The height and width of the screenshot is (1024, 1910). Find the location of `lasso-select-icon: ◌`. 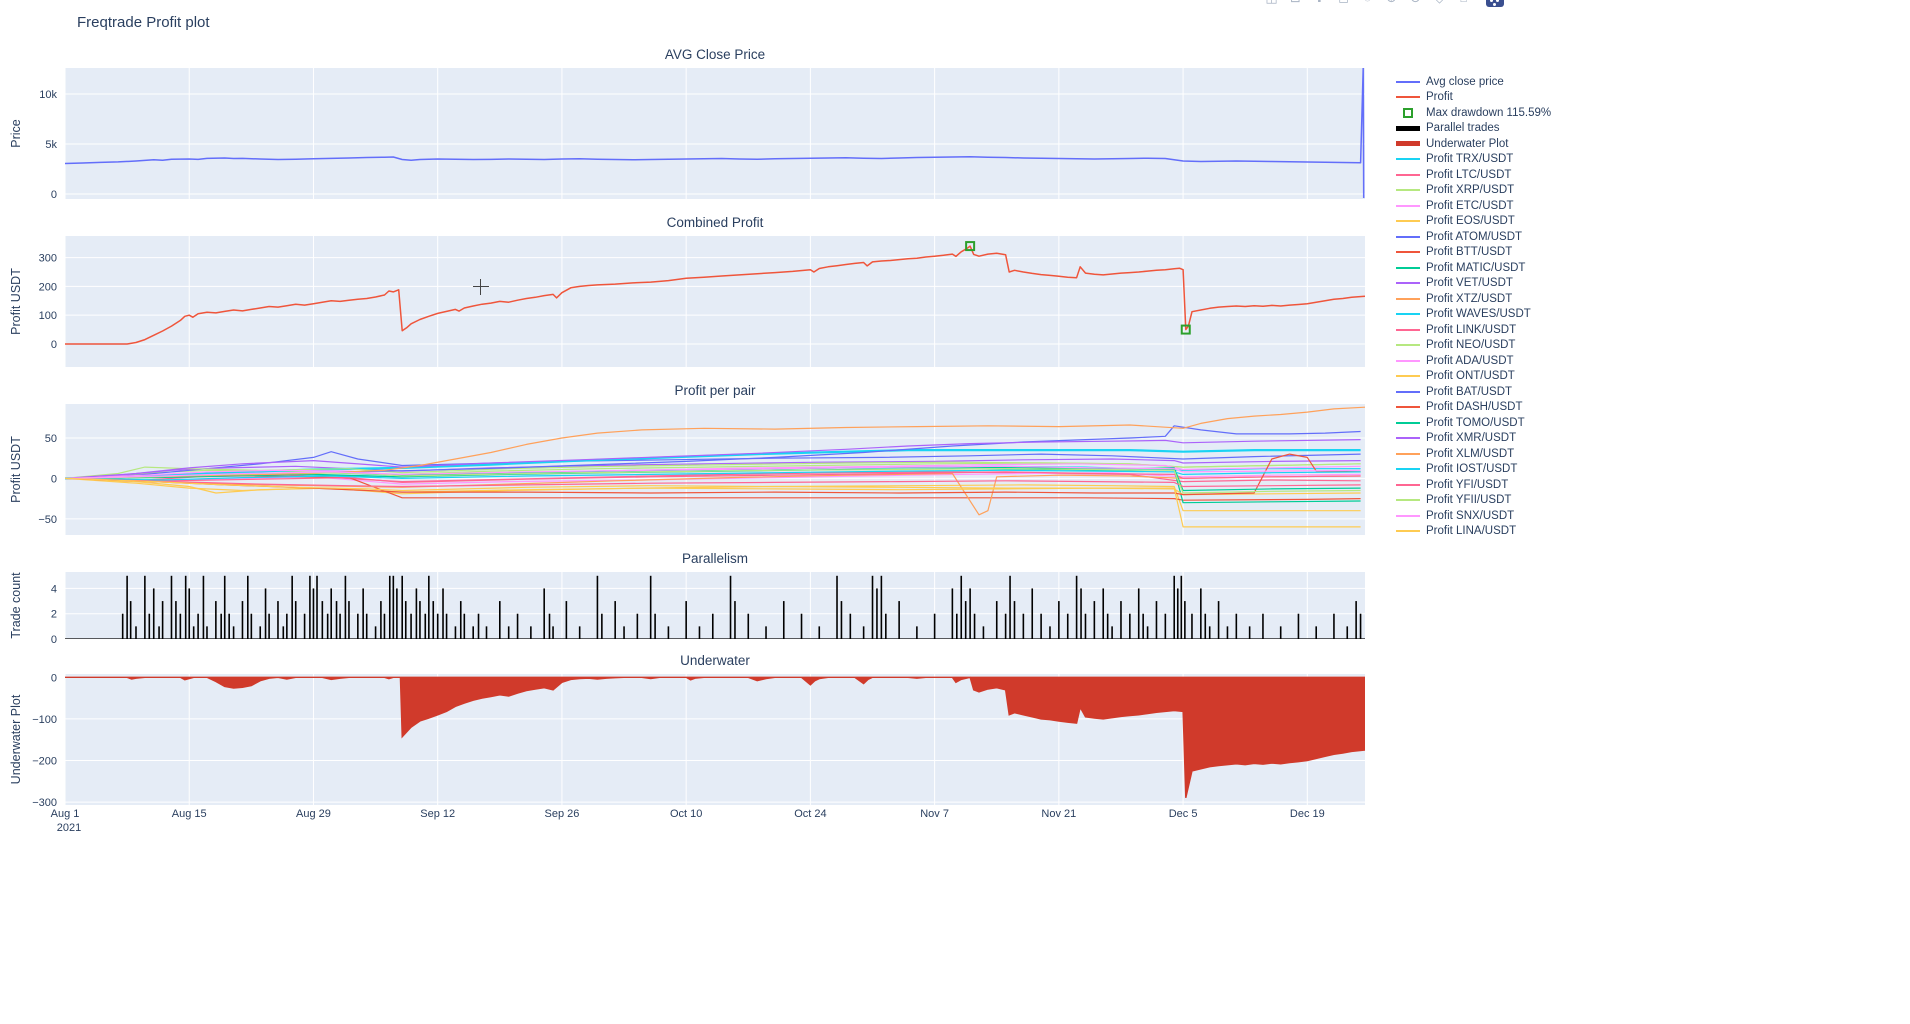

lasso-select-icon: ◌ is located at coordinates (1367, 4).